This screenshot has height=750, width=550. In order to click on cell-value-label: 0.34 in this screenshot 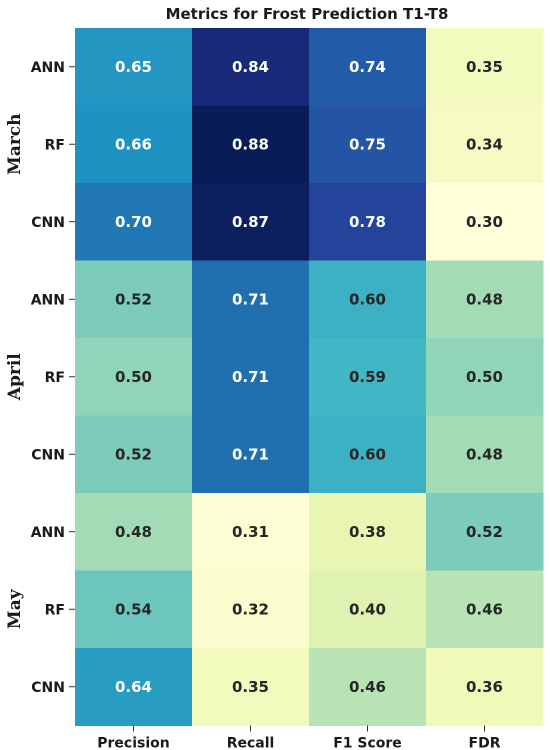, I will do `click(484, 144)`.